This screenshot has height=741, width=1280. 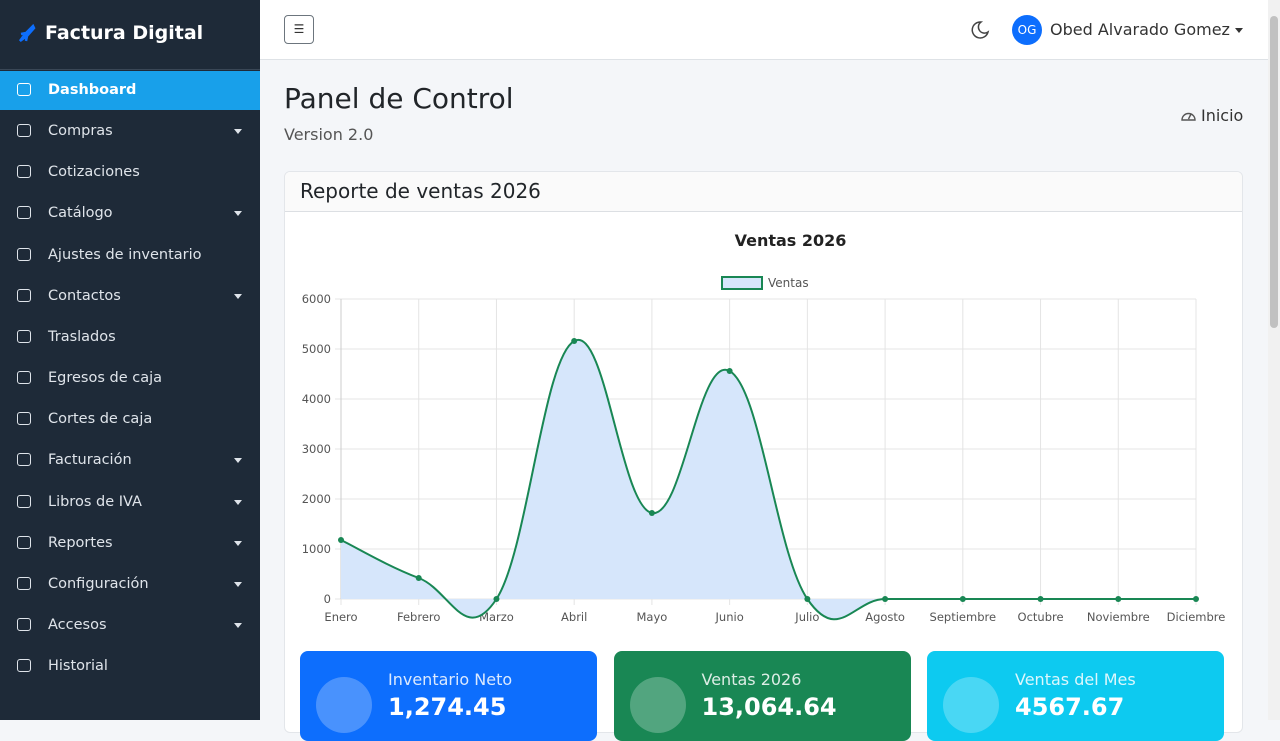 What do you see at coordinates (751, 679) in the screenshot?
I see `info-label: Ventas 2026` at bounding box center [751, 679].